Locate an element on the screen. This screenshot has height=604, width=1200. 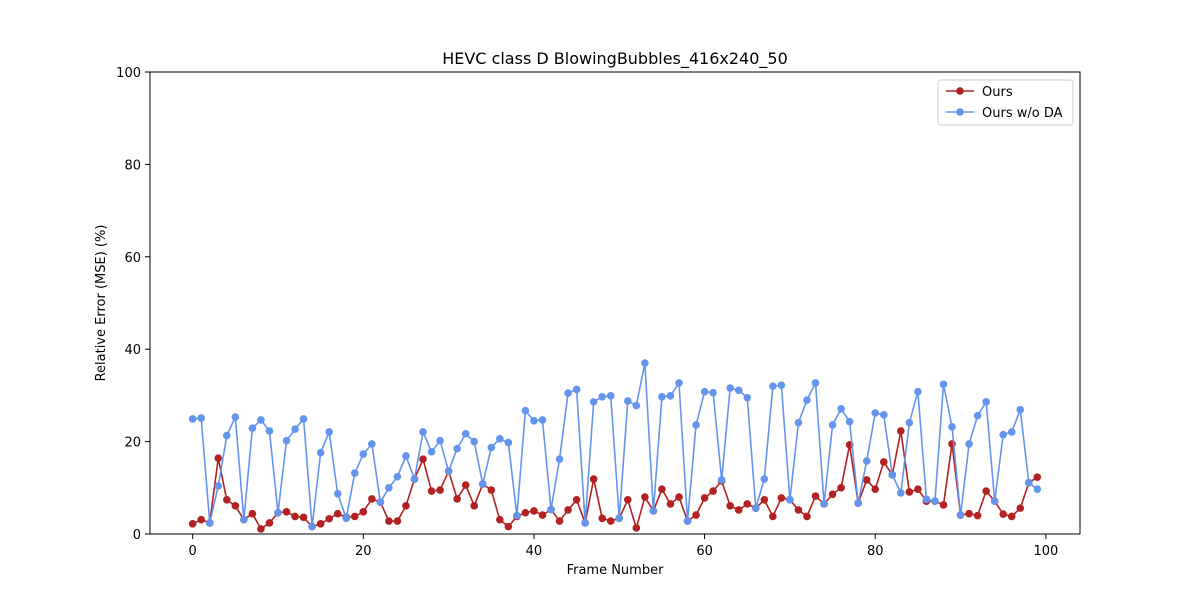
series-line-ours is located at coordinates (615, 480).